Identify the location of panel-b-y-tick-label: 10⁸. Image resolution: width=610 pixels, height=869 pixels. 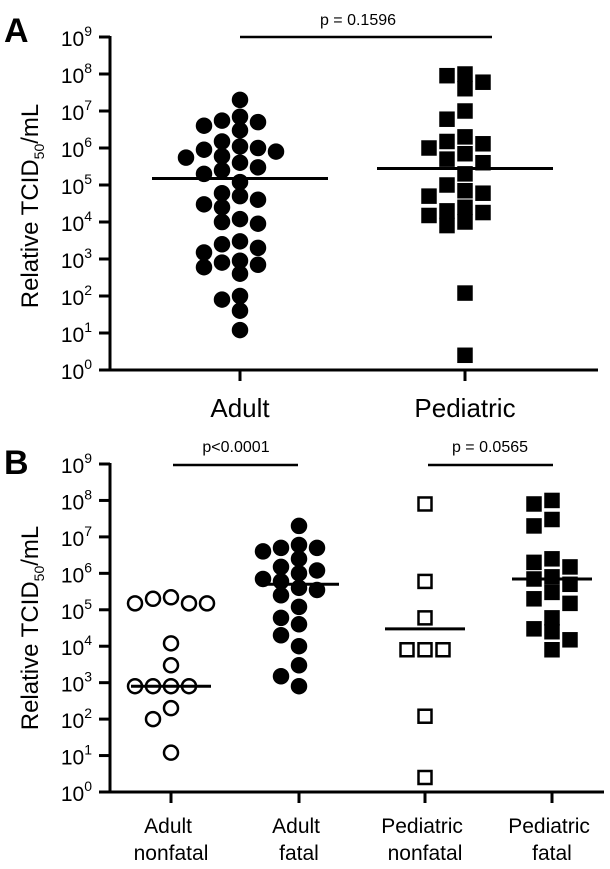
(76, 500).